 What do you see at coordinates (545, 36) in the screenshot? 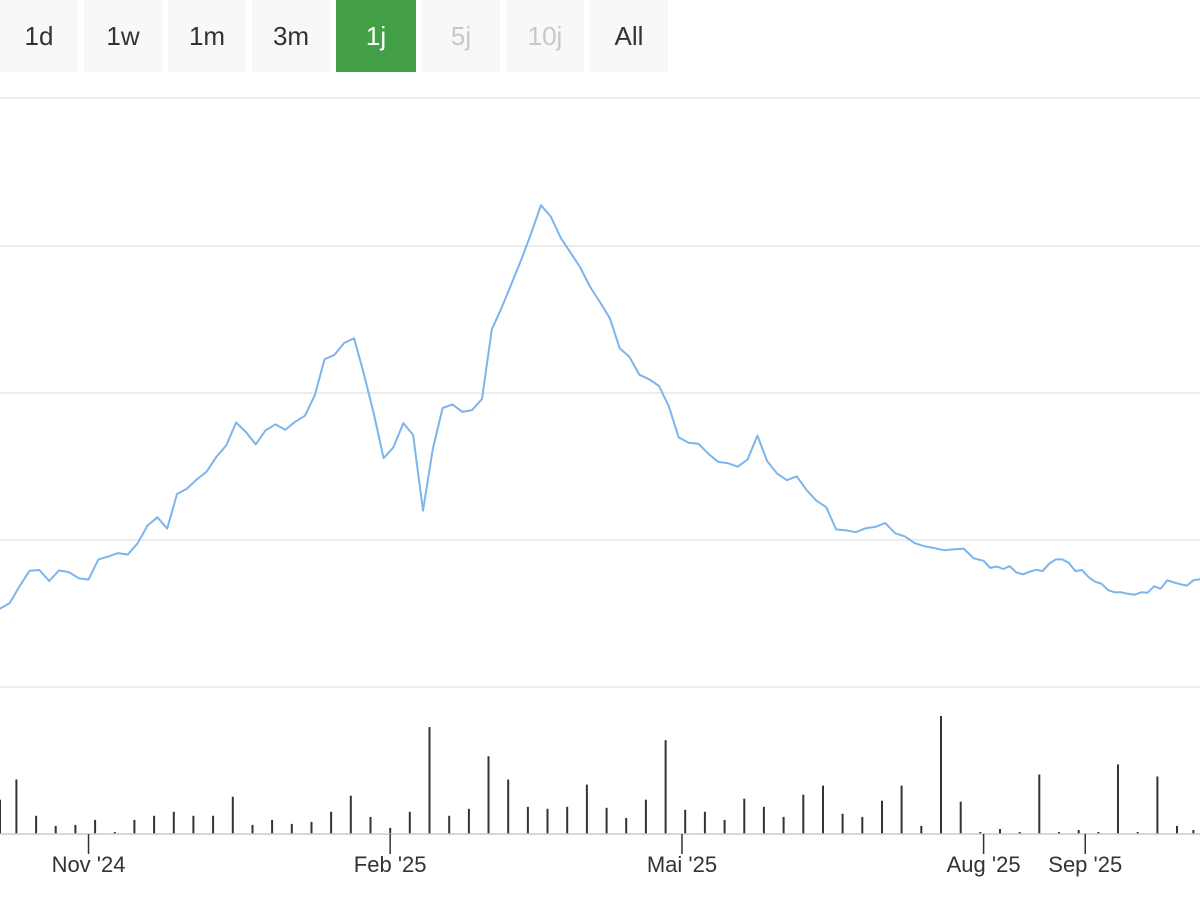
I see `range-tab-10j: 10j` at bounding box center [545, 36].